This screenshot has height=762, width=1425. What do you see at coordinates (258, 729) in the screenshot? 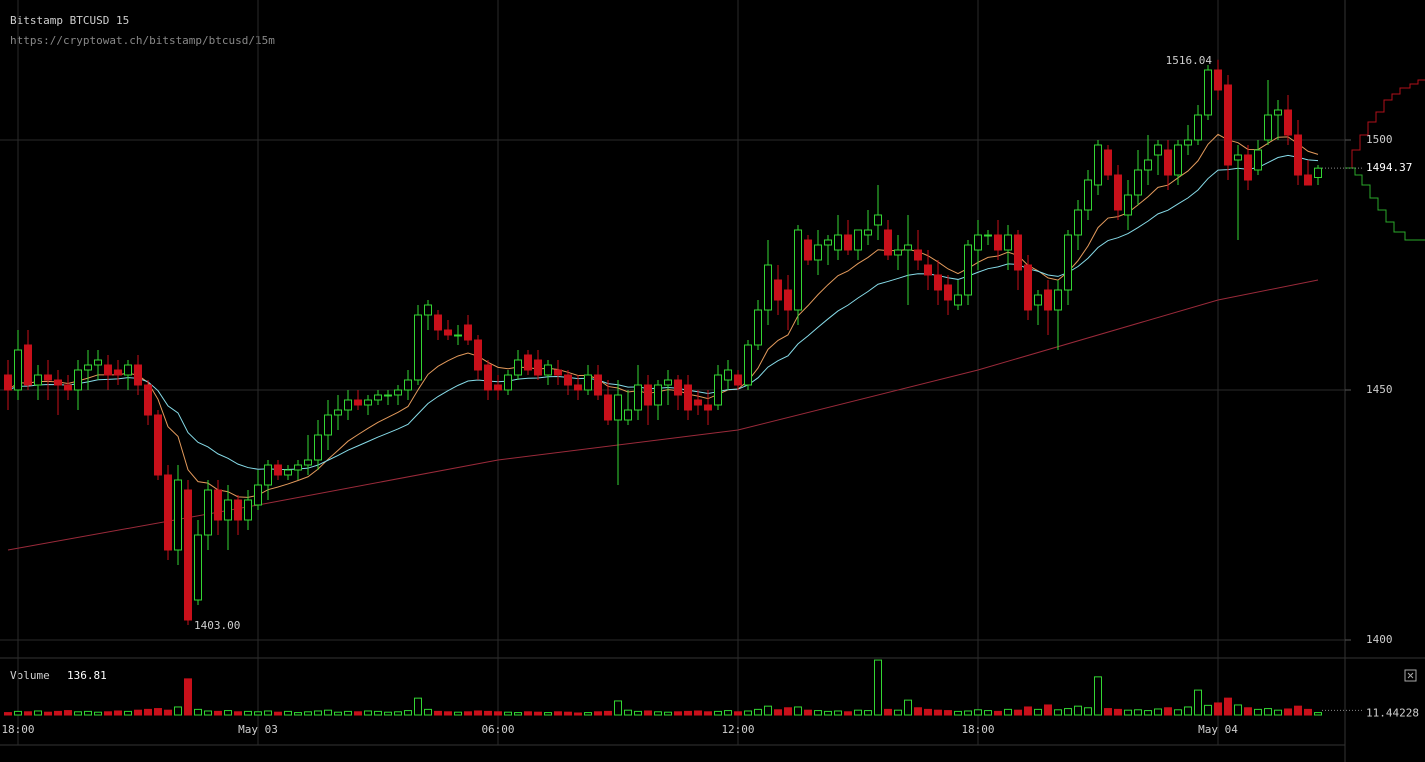
I see `x-tick-label: May 03` at bounding box center [258, 729].